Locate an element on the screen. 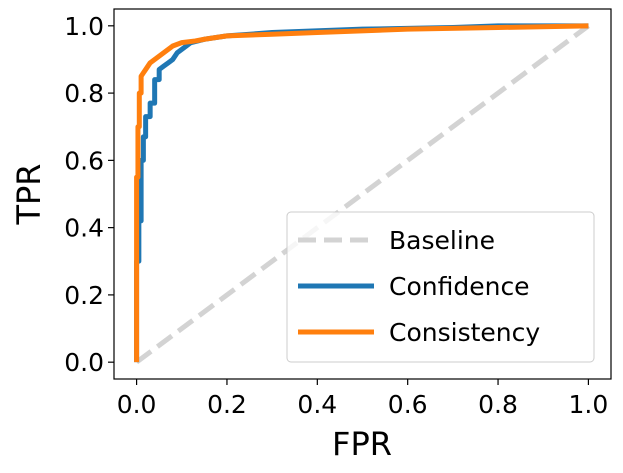  x-axis-title: FPR is located at coordinates (362, 444).